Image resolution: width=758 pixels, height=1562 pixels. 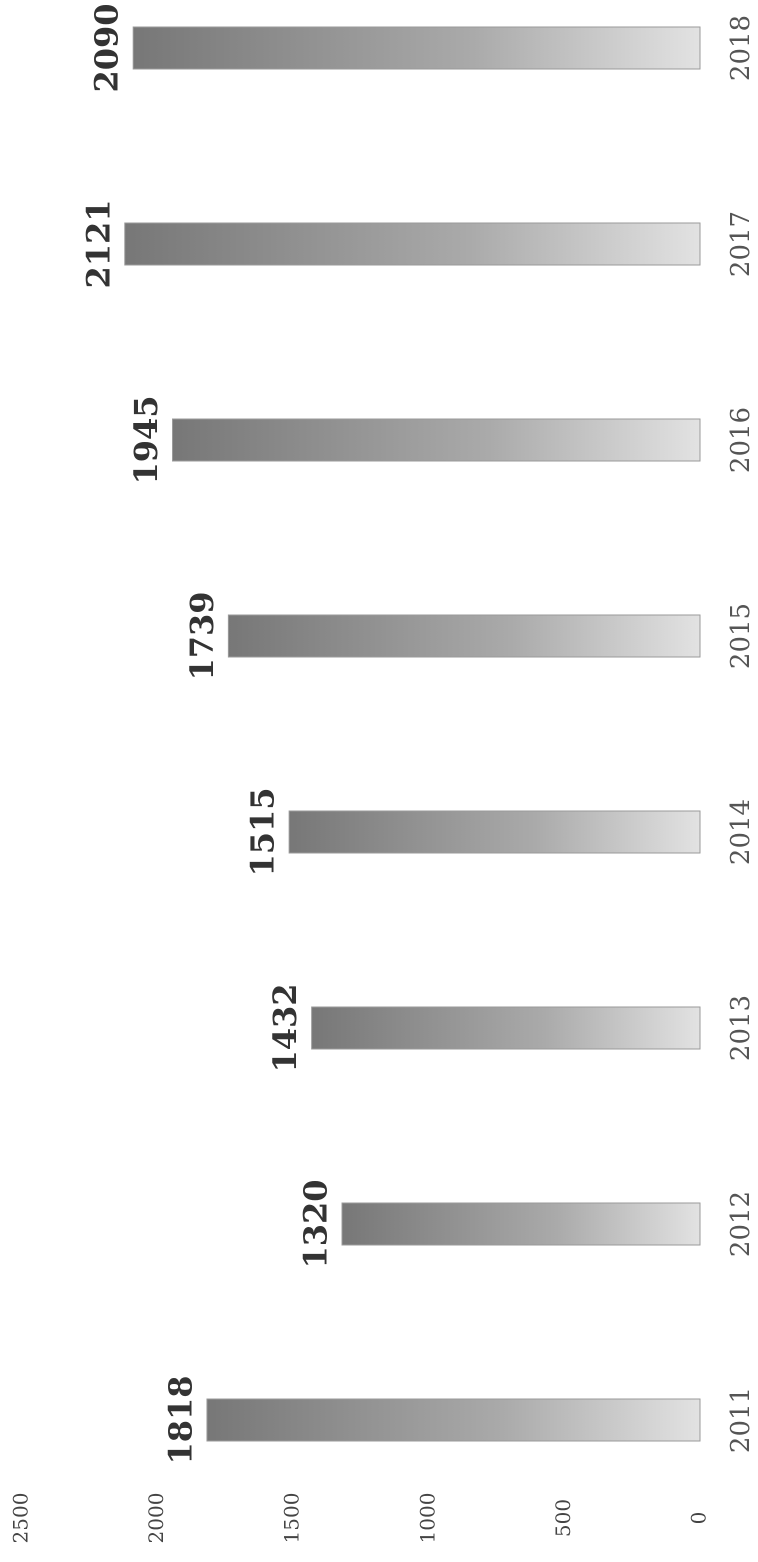 I want to click on data-label: 1739, so click(x=202, y=635).